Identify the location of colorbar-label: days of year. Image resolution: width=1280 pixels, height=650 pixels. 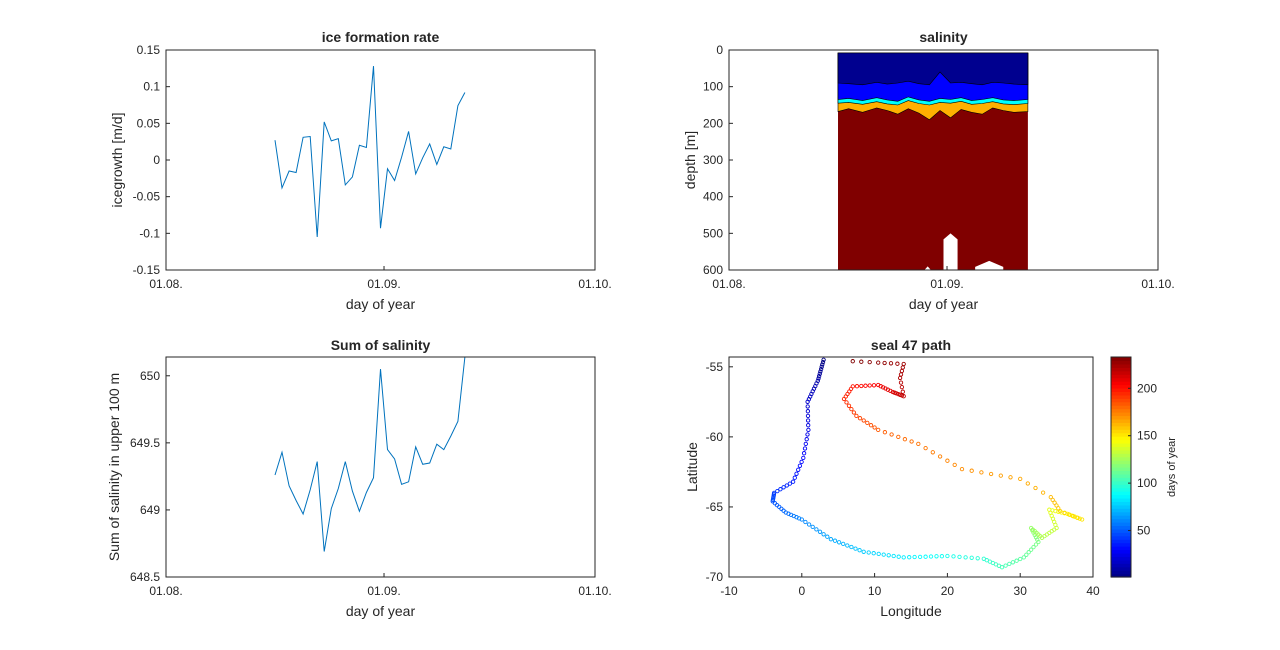
(1172, 467).